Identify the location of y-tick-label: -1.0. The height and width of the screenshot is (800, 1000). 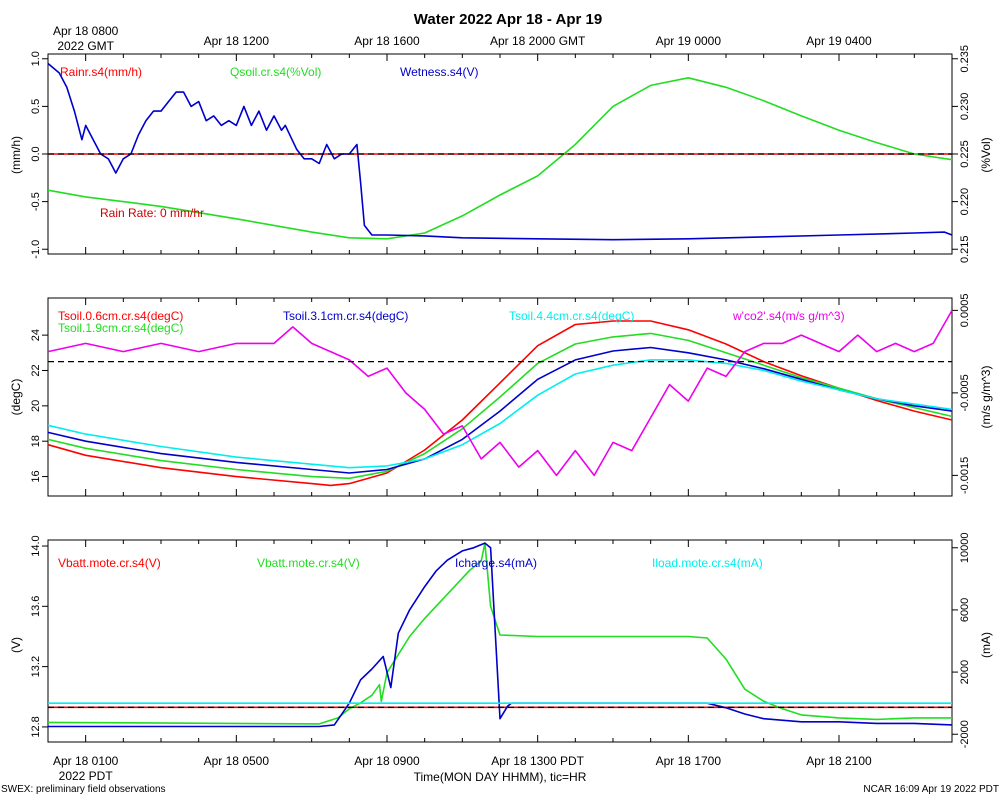
(36, 249).